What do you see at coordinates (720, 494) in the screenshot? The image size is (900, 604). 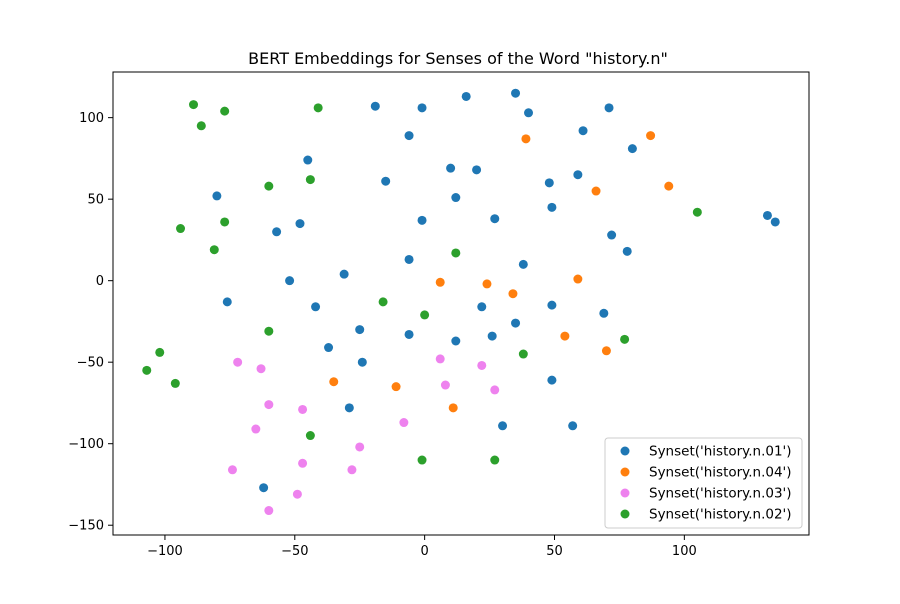 I see `legend-label: Synset('history.n.03')` at bounding box center [720, 494].